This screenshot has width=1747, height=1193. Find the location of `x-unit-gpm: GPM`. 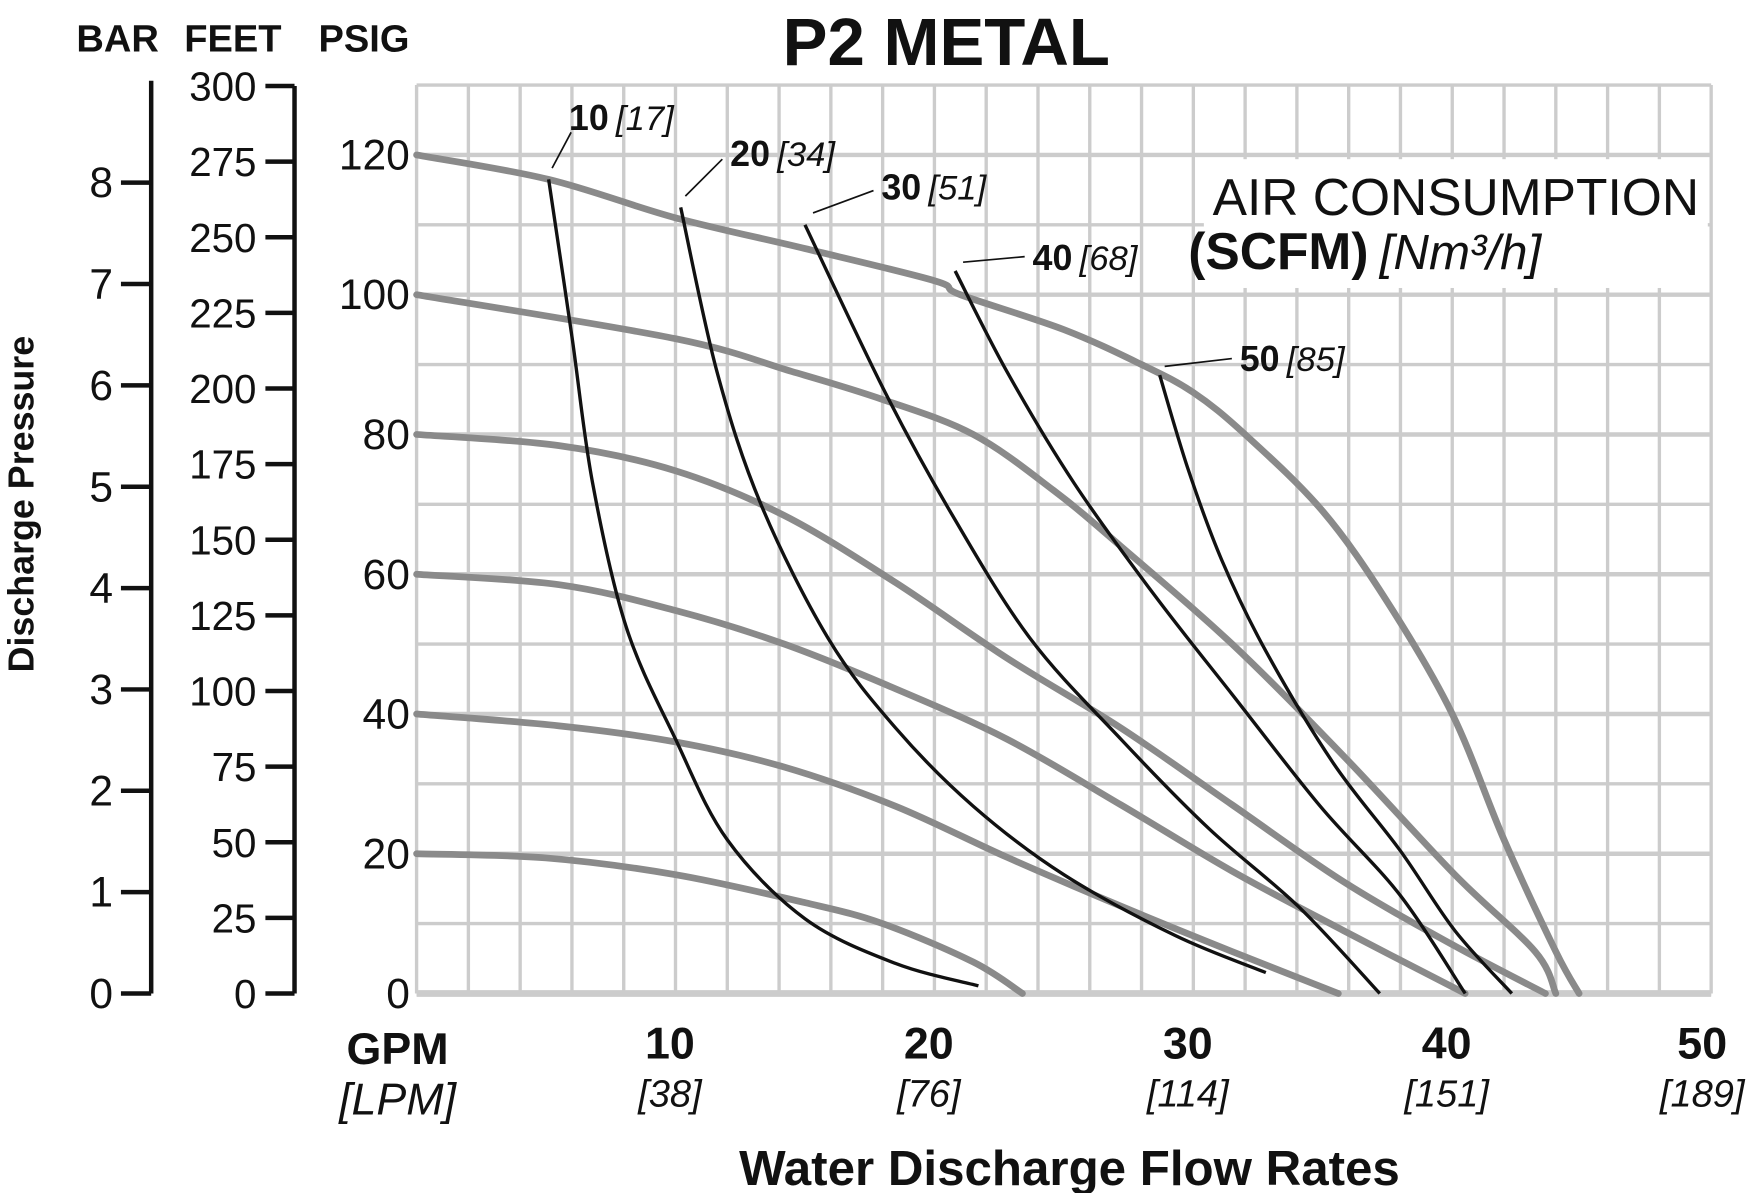

x-unit-gpm: GPM is located at coordinates (398, 1049).